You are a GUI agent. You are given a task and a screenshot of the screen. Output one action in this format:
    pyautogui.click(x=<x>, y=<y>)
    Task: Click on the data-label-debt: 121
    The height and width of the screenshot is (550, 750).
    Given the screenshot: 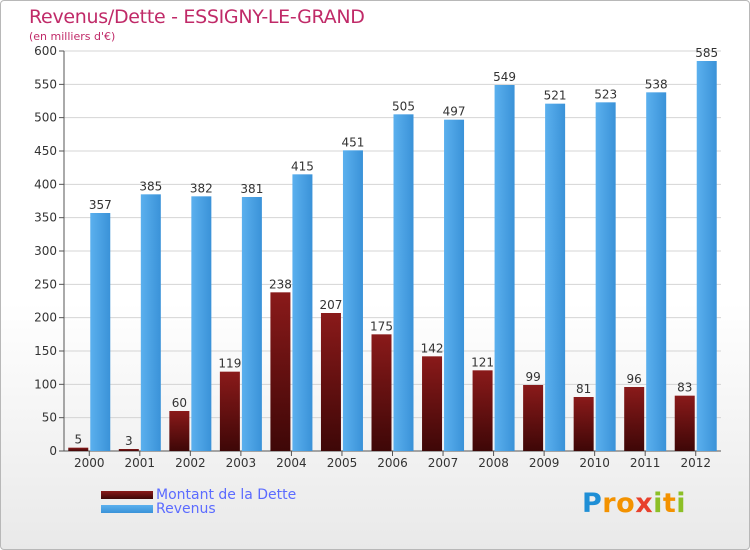 What is the action you would take?
    pyautogui.click(x=482, y=362)
    